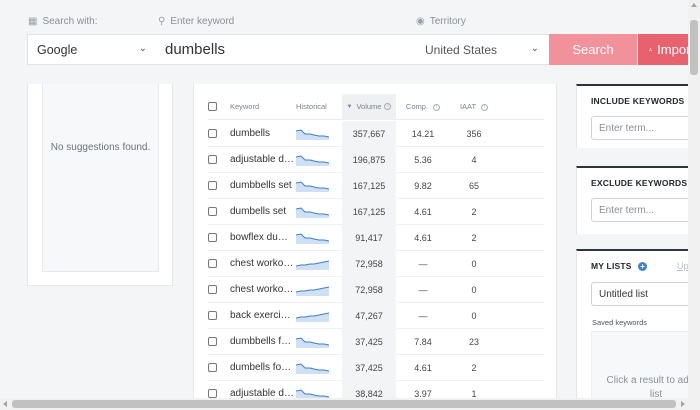  I want to click on iaat-cell: 2, so click(474, 211).